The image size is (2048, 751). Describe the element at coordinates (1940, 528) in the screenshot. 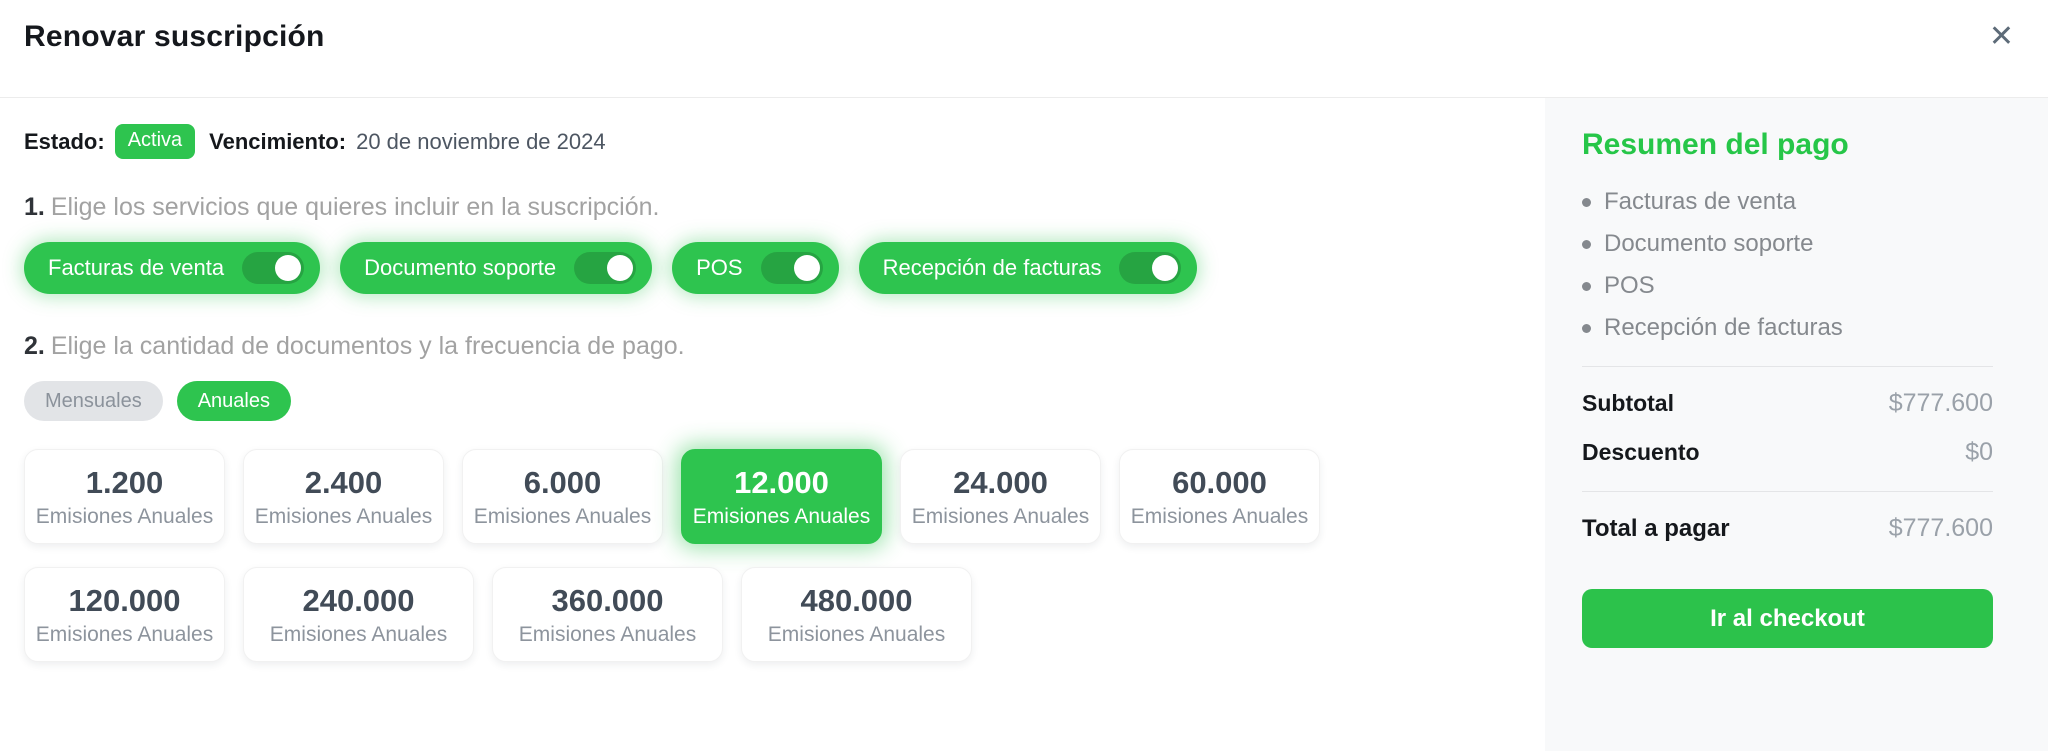

I see `total-value: $777.600` at that location.